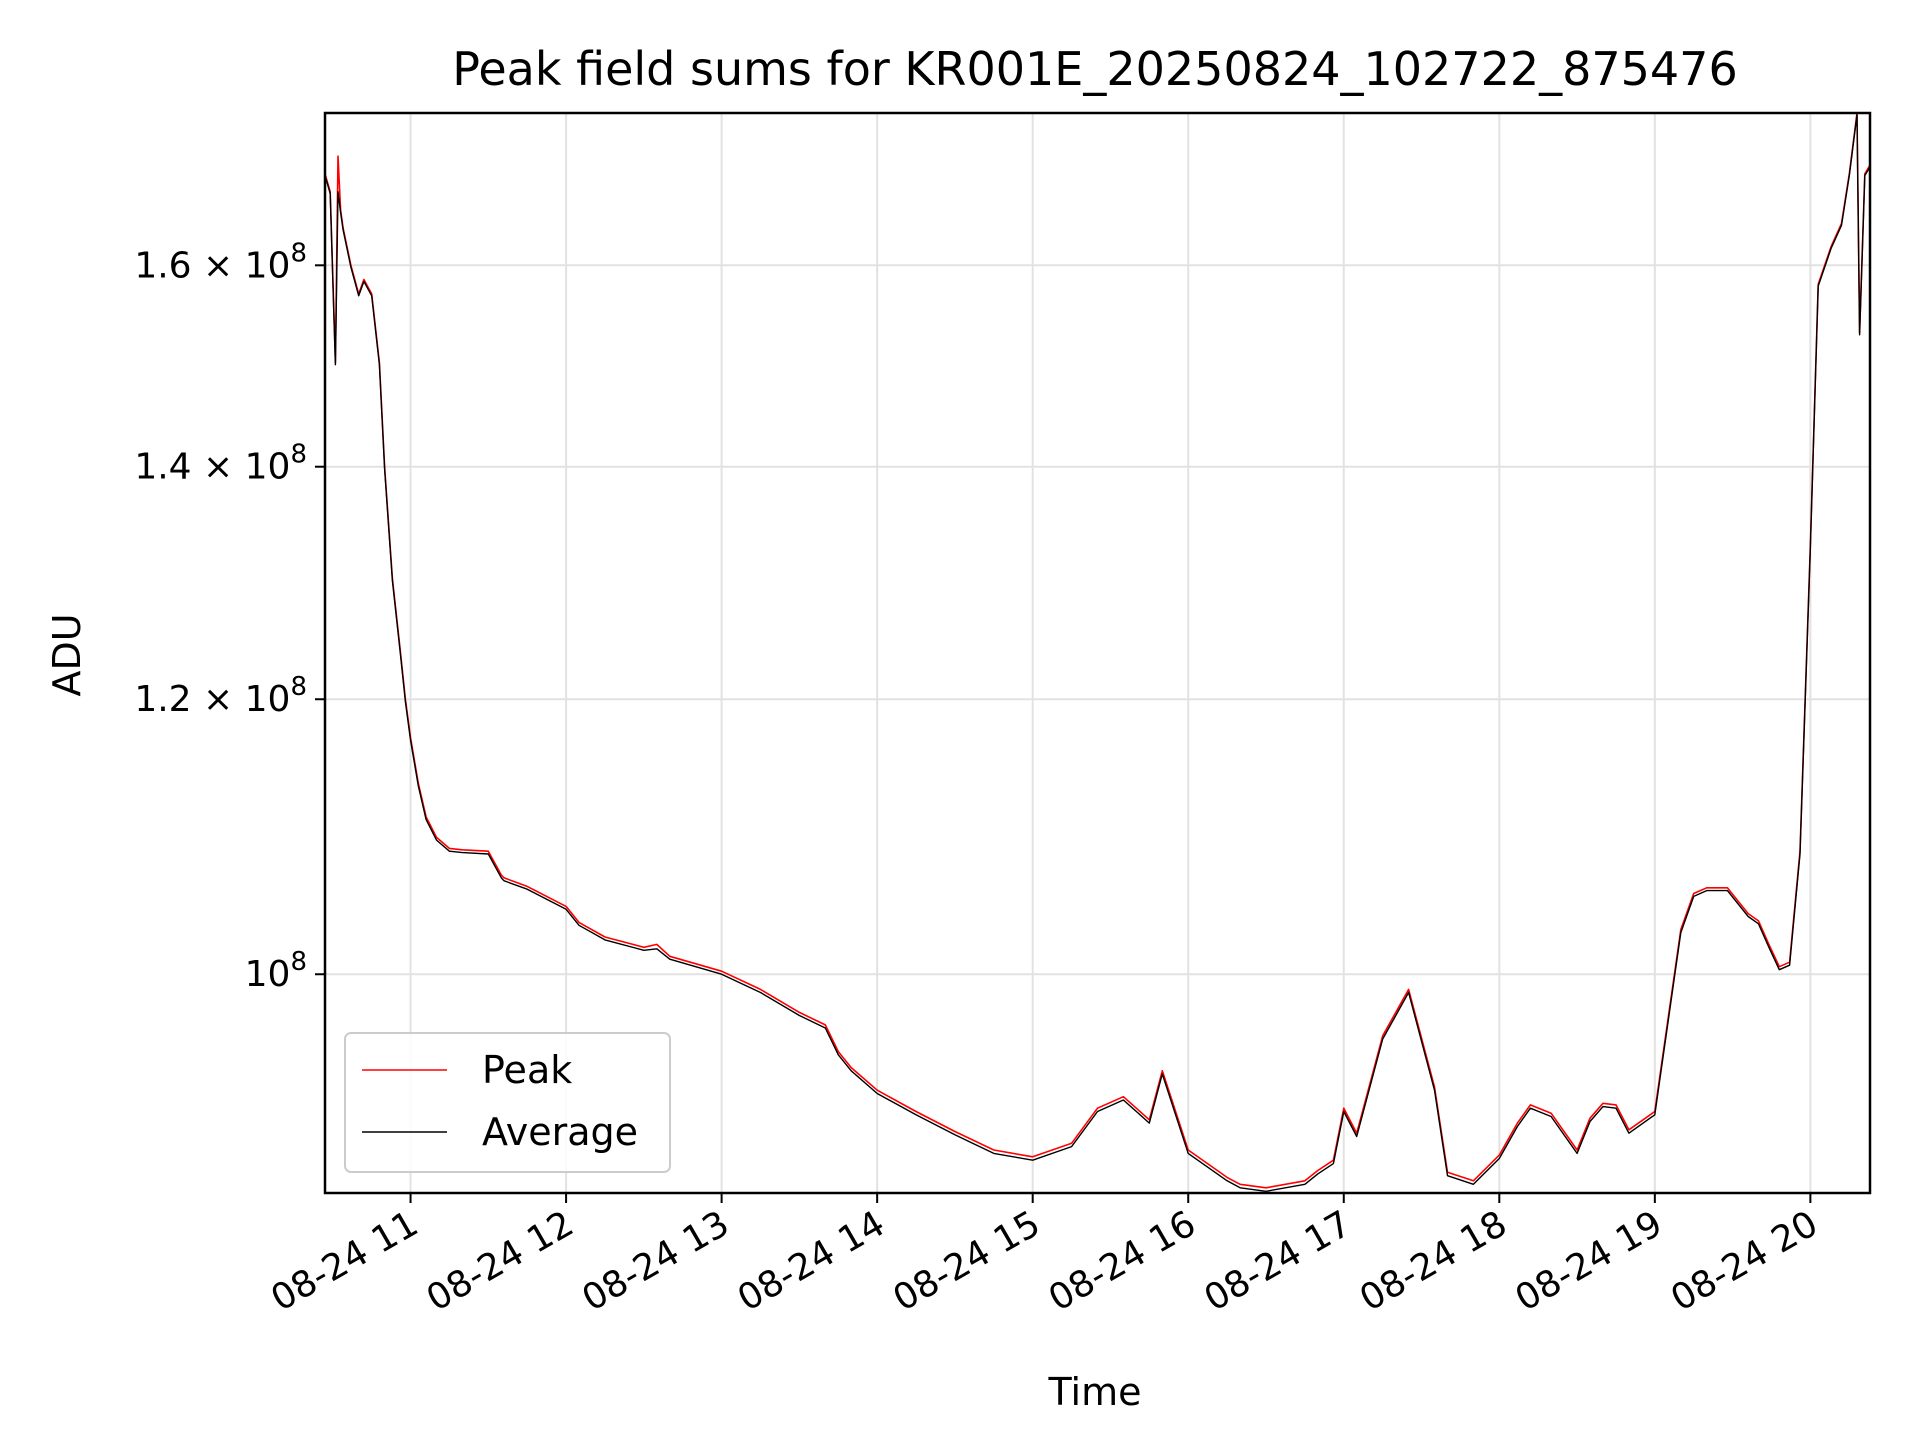 The width and height of the screenshot is (1920, 1440). What do you see at coordinates (1095, 1392) in the screenshot?
I see `x-axis-label: Time` at bounding box center [1095, 1392].